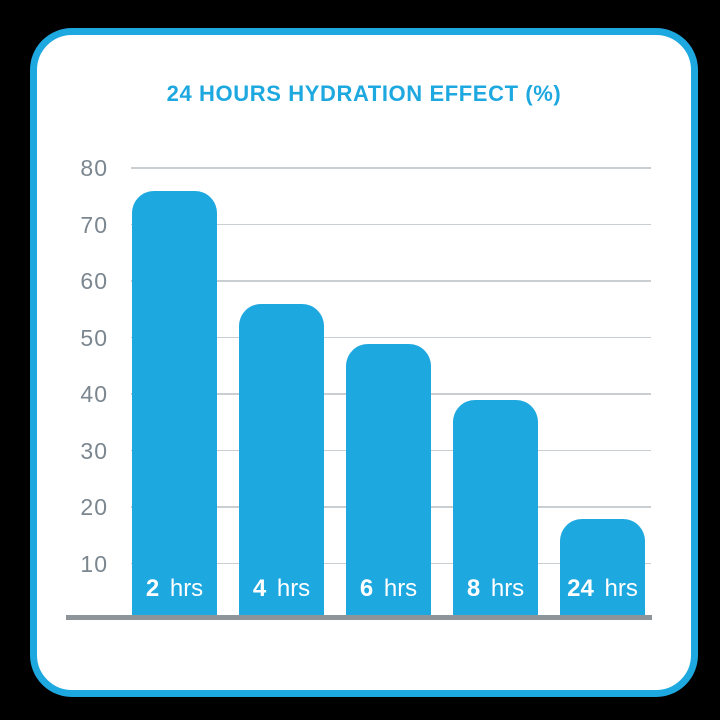 The height and width of the screenshot is (720, 720). Describe the element at coordinates (281, 459) in the screenshot. I see `bar-4hrs: 4 hrs` at that location.